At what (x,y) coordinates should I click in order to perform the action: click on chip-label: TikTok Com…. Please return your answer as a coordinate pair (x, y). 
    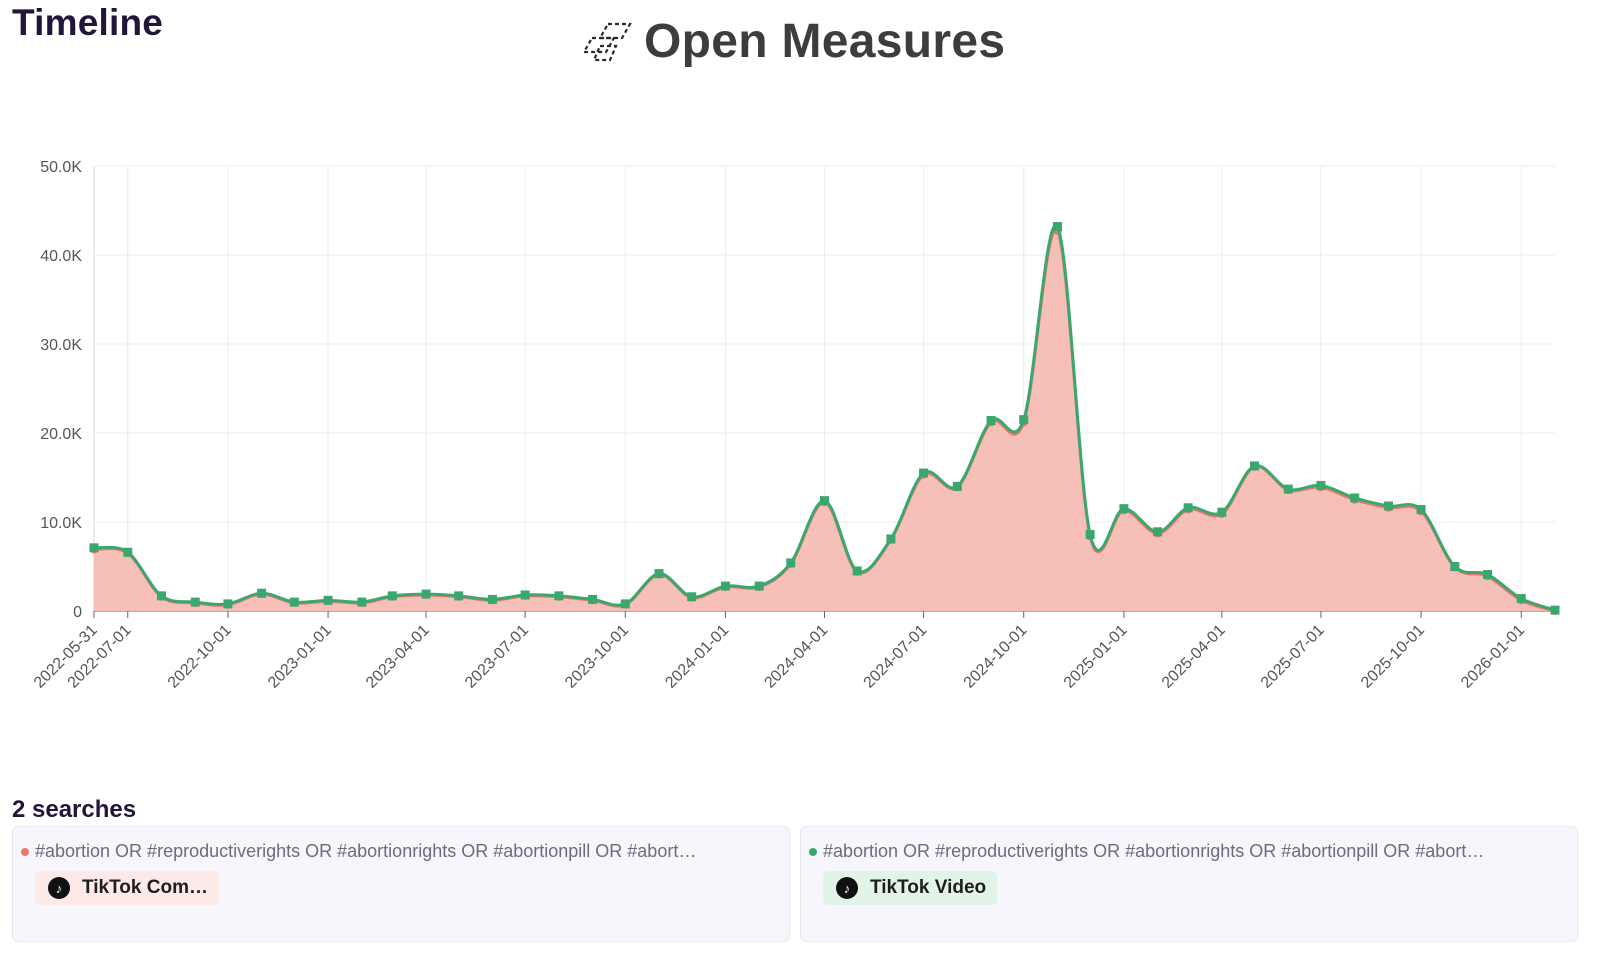
    Looking at the image, I should click on (145, 887).